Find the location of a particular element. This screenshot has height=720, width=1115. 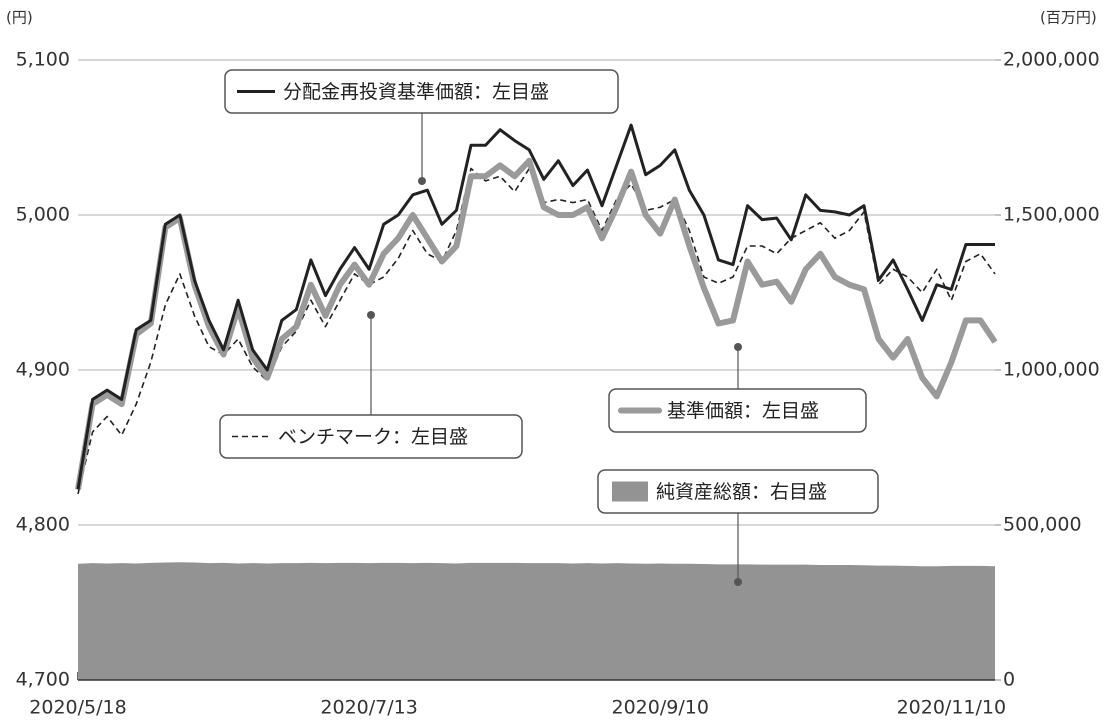

legend-label: ベンチマーク：左目盛 is located at coordinates (373, 437).